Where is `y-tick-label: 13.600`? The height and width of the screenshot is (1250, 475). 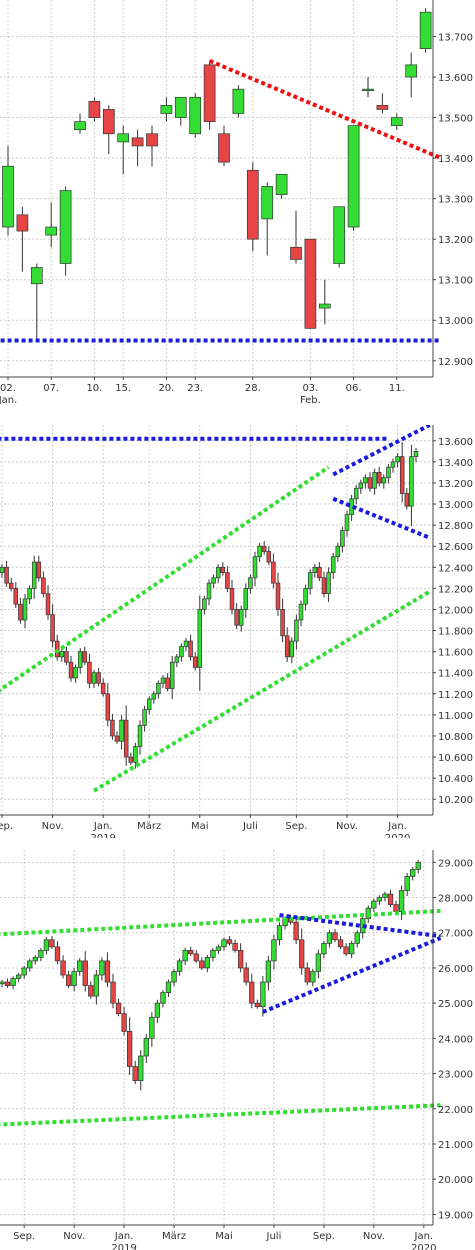
y-tick-label: 13.600 is located at coordinates (455, 442).